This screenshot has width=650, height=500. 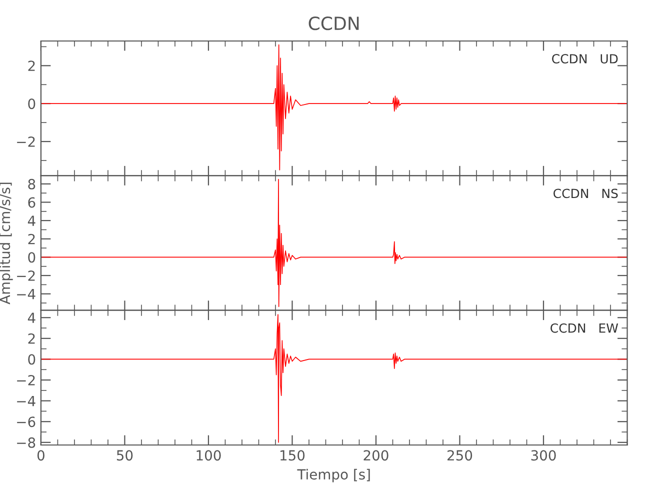 I want to click on x-tick-label: 250, so click(x=460, y=455).